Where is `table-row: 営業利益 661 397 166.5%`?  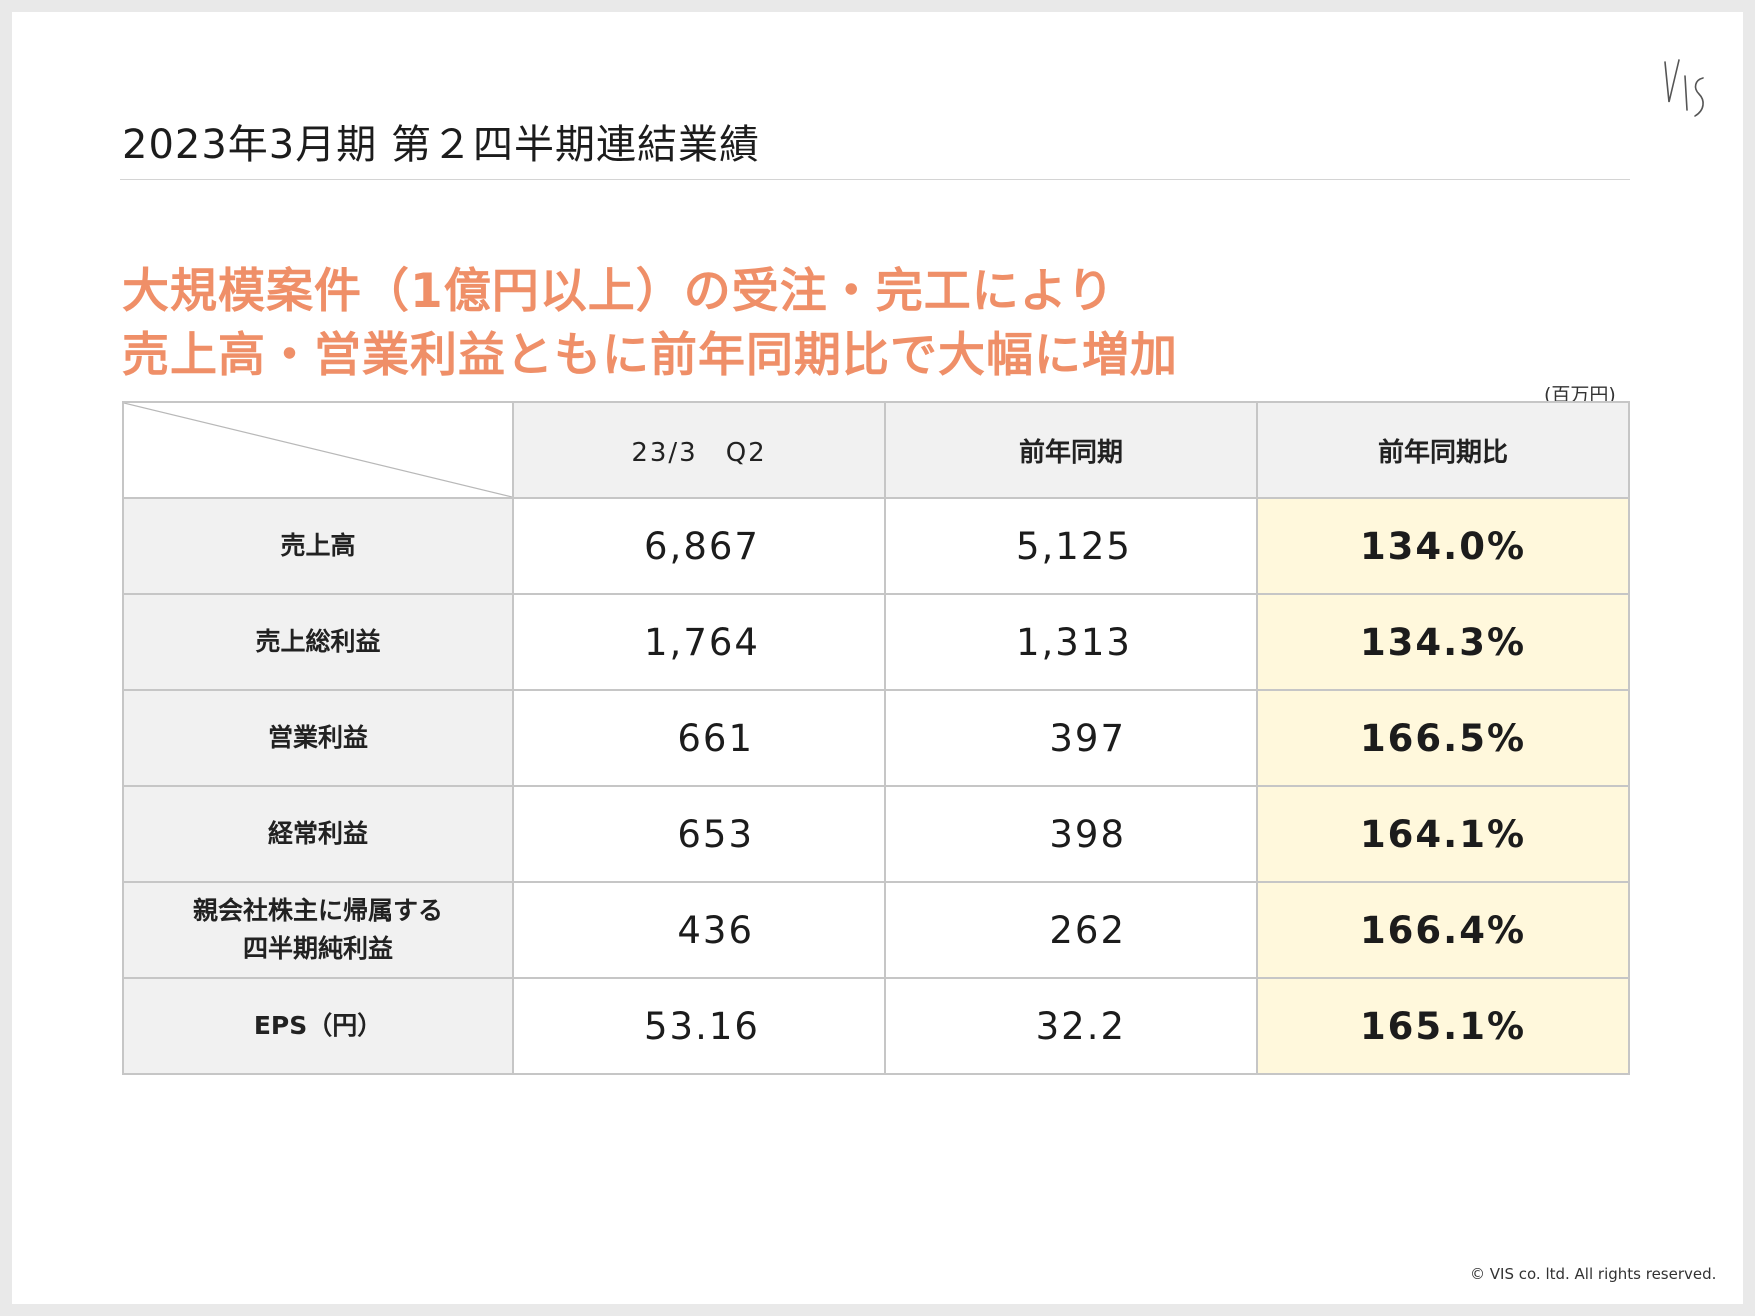
table-row: 営業利益 661 397 166.5% is located at coordinates (875, 738).